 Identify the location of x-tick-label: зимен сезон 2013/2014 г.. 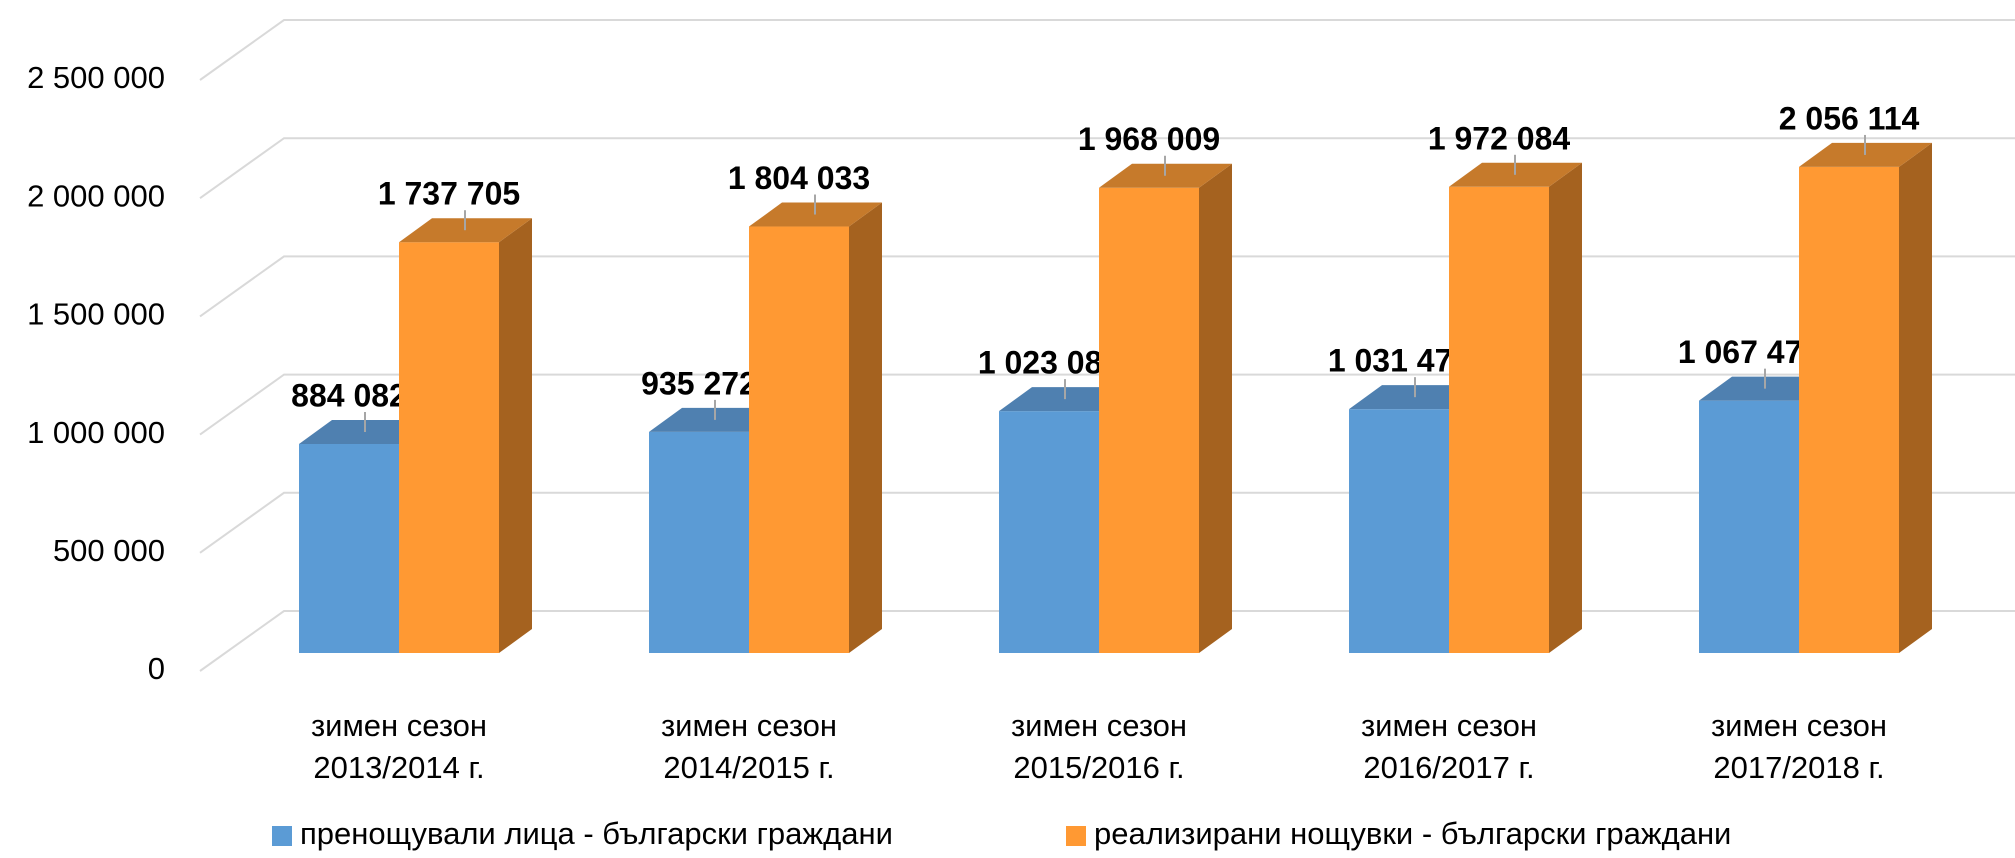
(399, 746).